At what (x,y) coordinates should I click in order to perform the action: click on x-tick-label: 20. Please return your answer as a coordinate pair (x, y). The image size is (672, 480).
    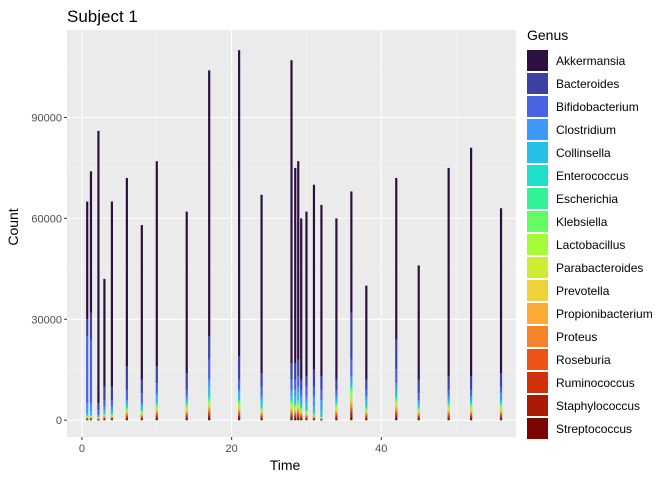
    Looking at the image, I should click on (232, 449).